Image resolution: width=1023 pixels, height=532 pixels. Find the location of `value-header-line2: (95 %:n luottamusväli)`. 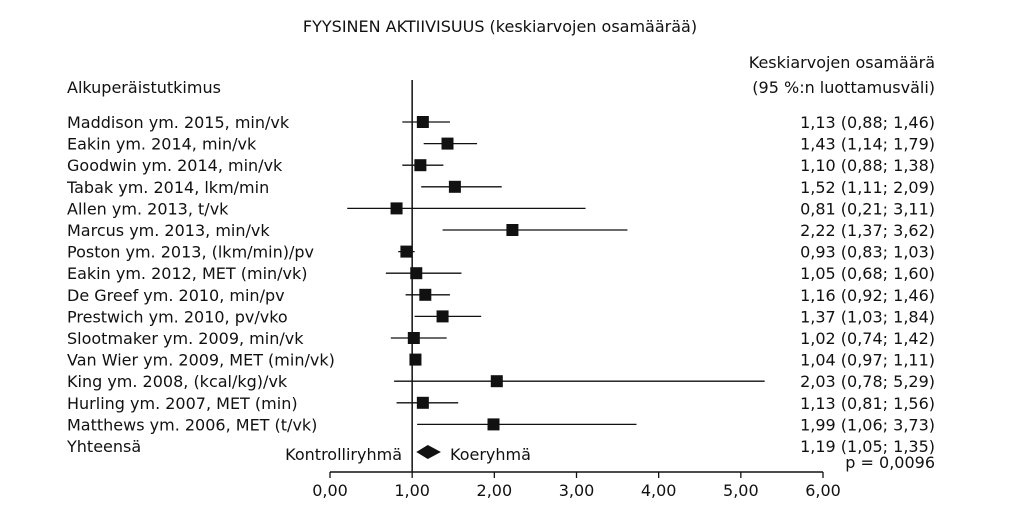

value-header-line2: (95 %:n luottamusväli) is located at coordinates (843, 87).